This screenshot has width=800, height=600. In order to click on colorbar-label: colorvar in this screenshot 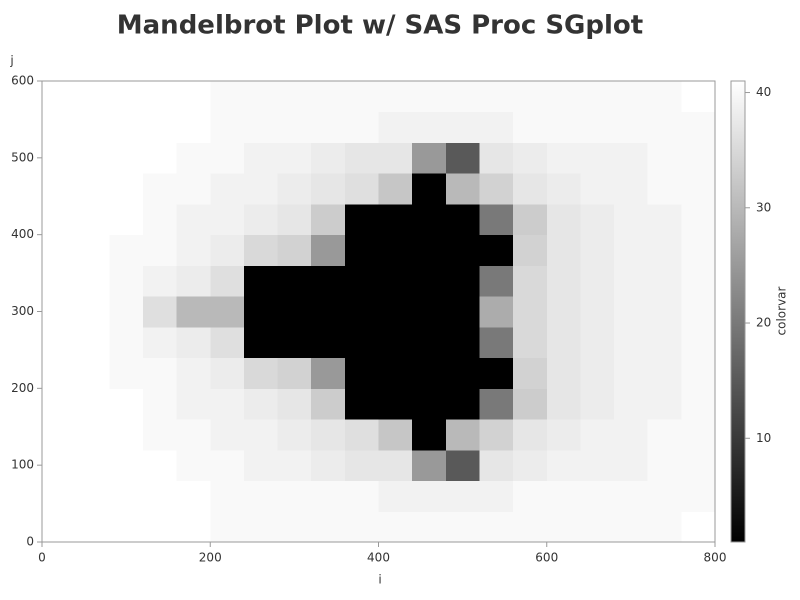, I will do `click(782, 310)`.